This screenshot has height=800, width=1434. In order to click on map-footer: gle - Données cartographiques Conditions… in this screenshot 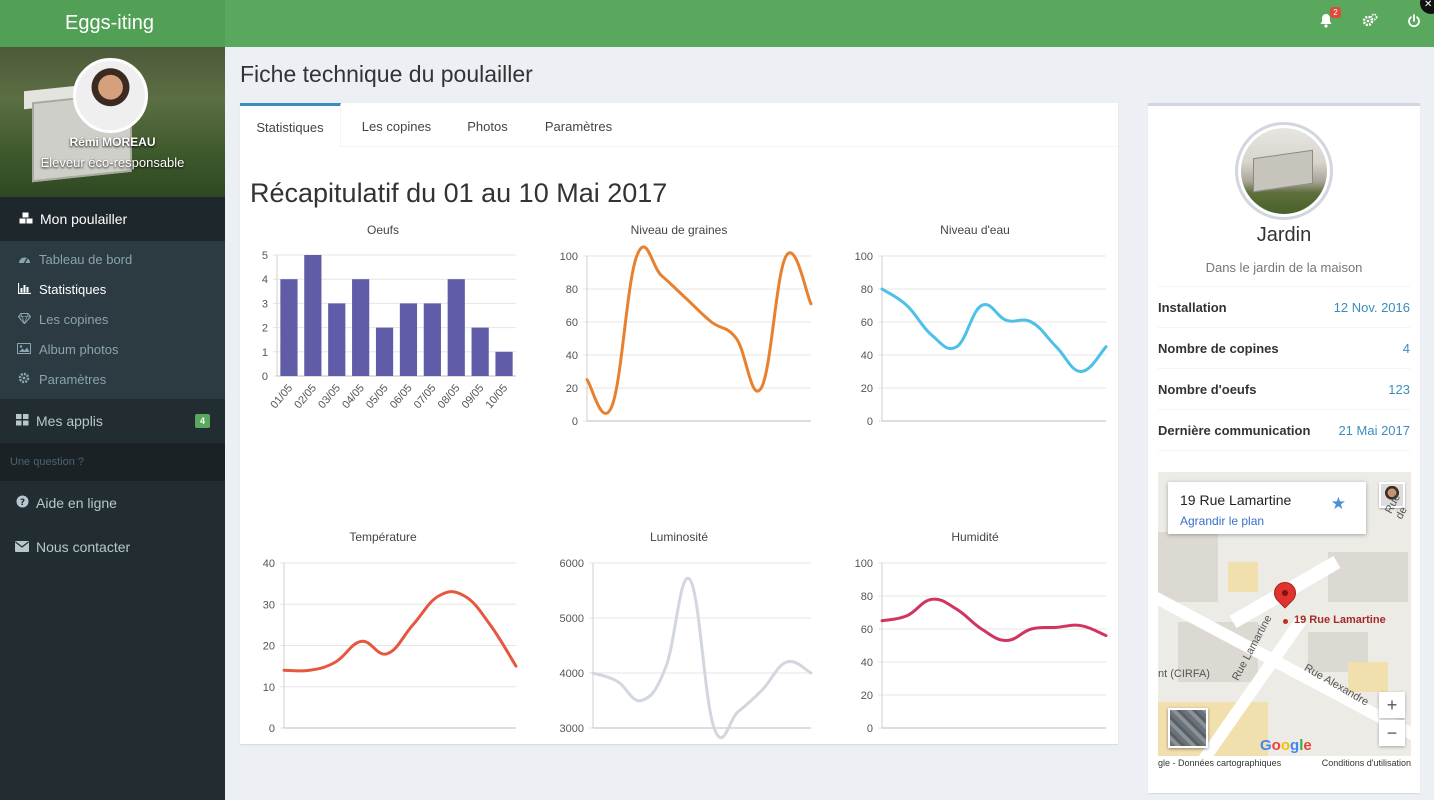, I will do `click(1284, 763)`.